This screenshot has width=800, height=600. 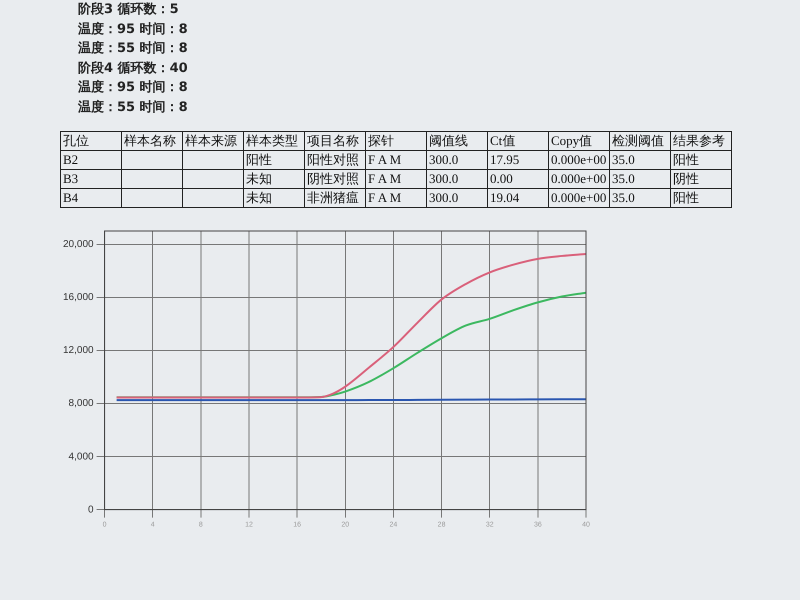 What do you see at coordinates (78, 298) in the screenshot?
I see `y-tick-label: 16,000` at bounding box center [78, 298].